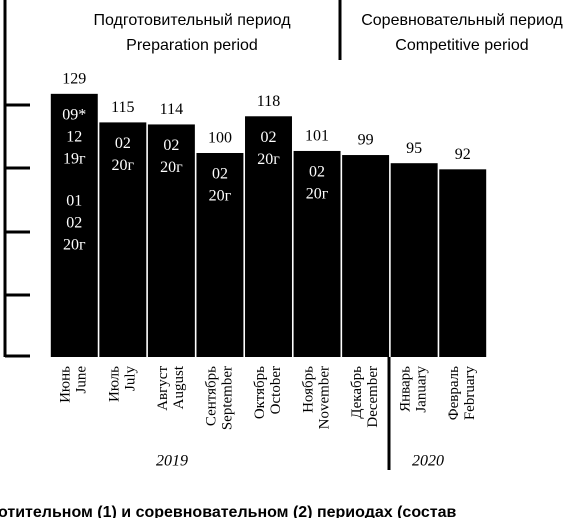  I want to click on value-label: 114, so click(171, 109).